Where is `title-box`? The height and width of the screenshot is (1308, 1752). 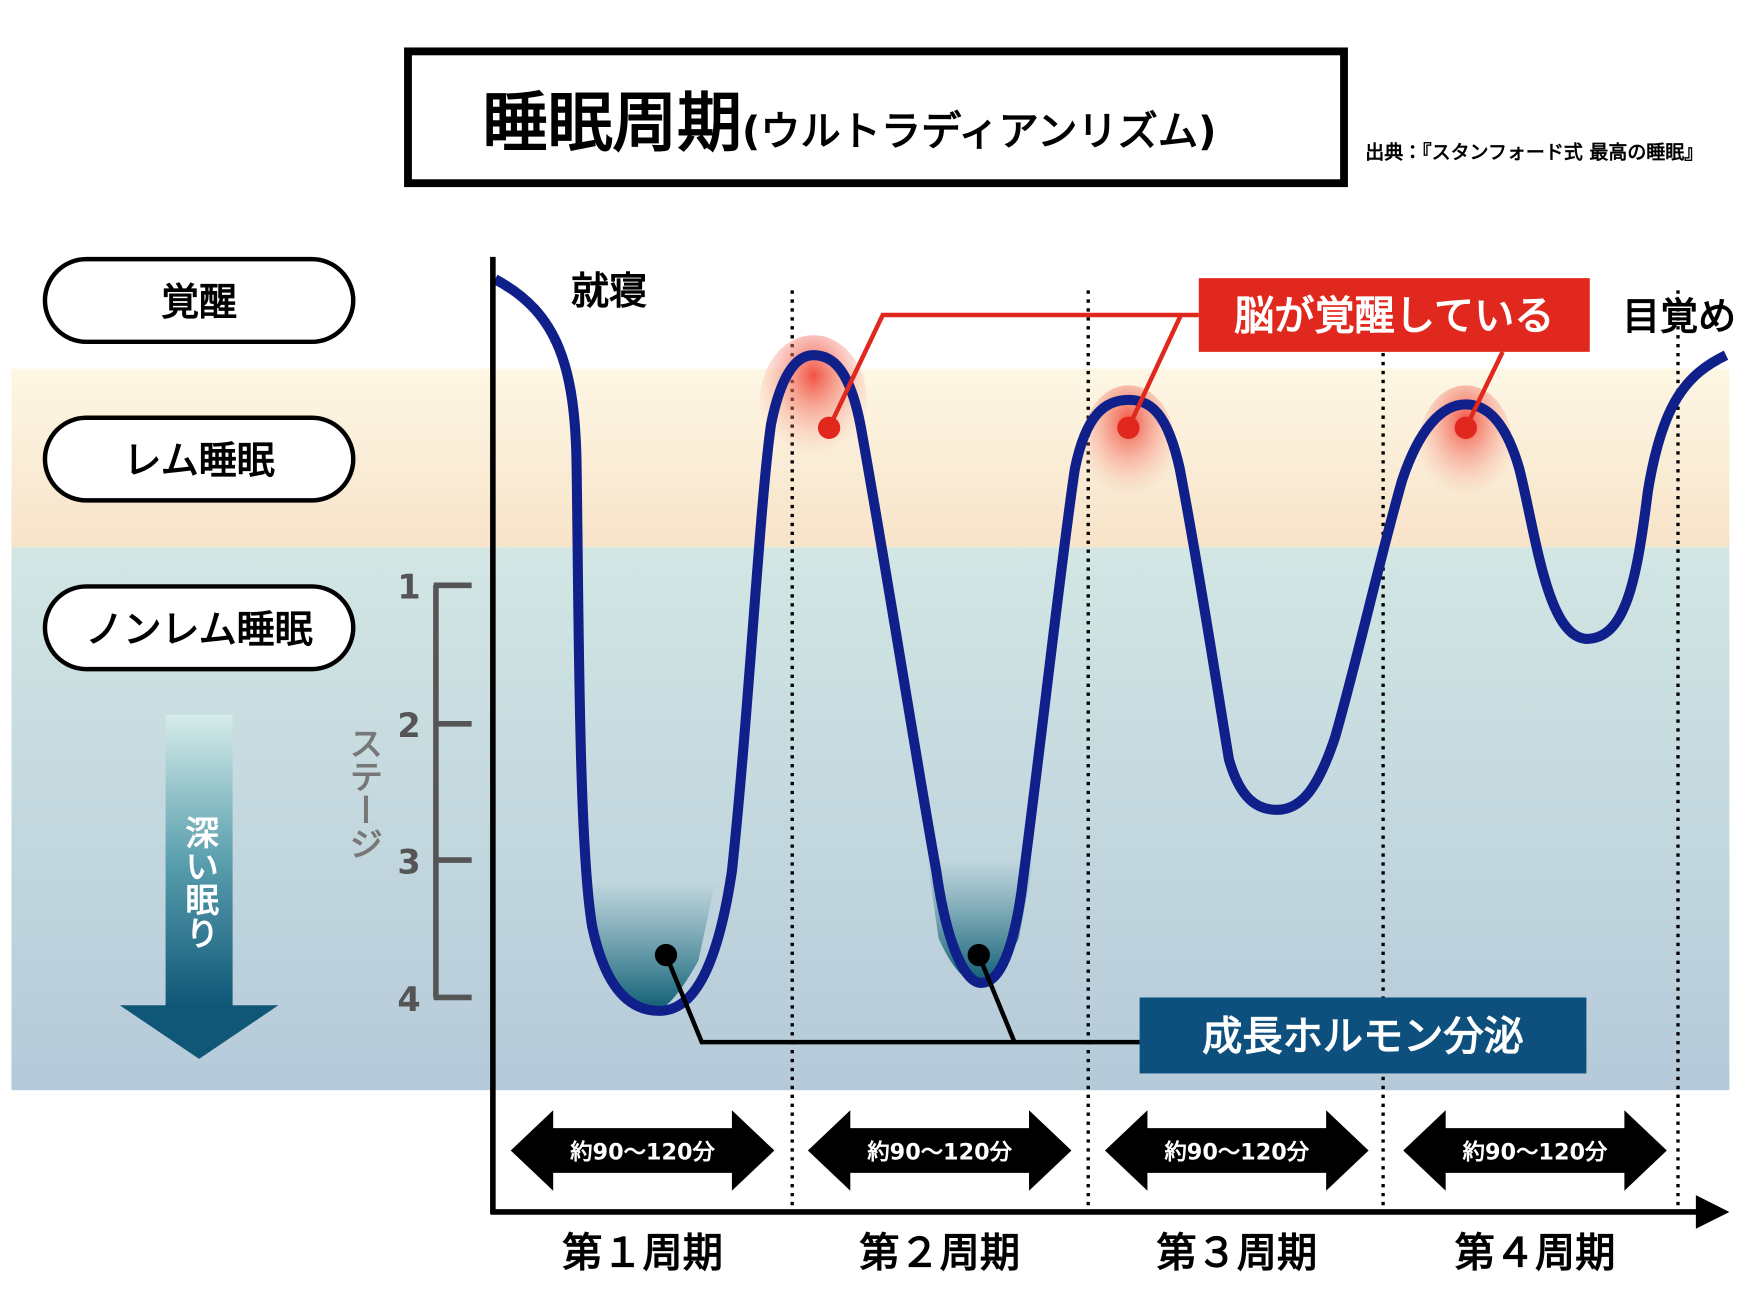 title-box is located at coordinates (876, 117).